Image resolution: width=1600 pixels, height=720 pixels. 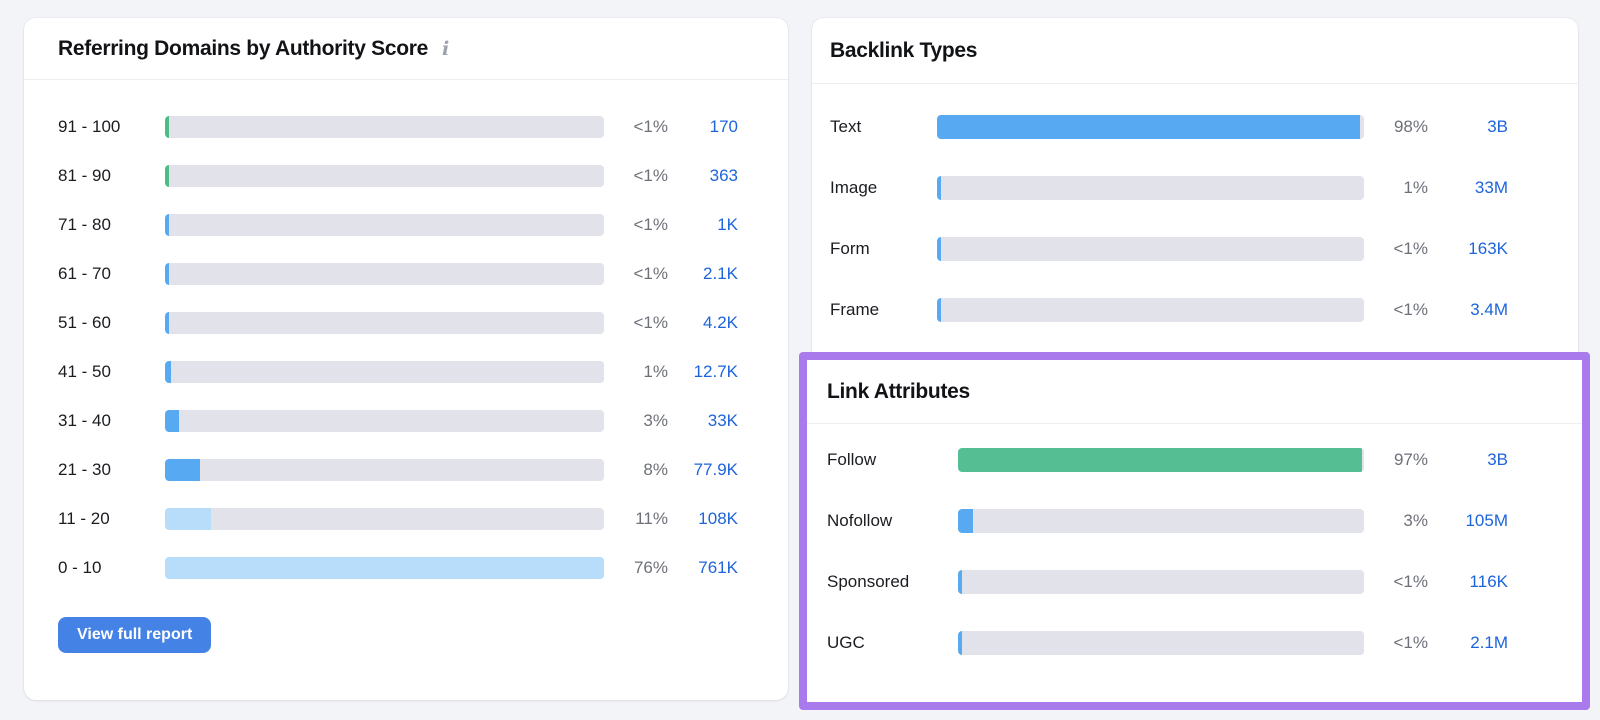 What do you see at coordinates (1410, 126) in the screenshot?
I see `row-percent: 98%` at bounding box center [1410, 126].